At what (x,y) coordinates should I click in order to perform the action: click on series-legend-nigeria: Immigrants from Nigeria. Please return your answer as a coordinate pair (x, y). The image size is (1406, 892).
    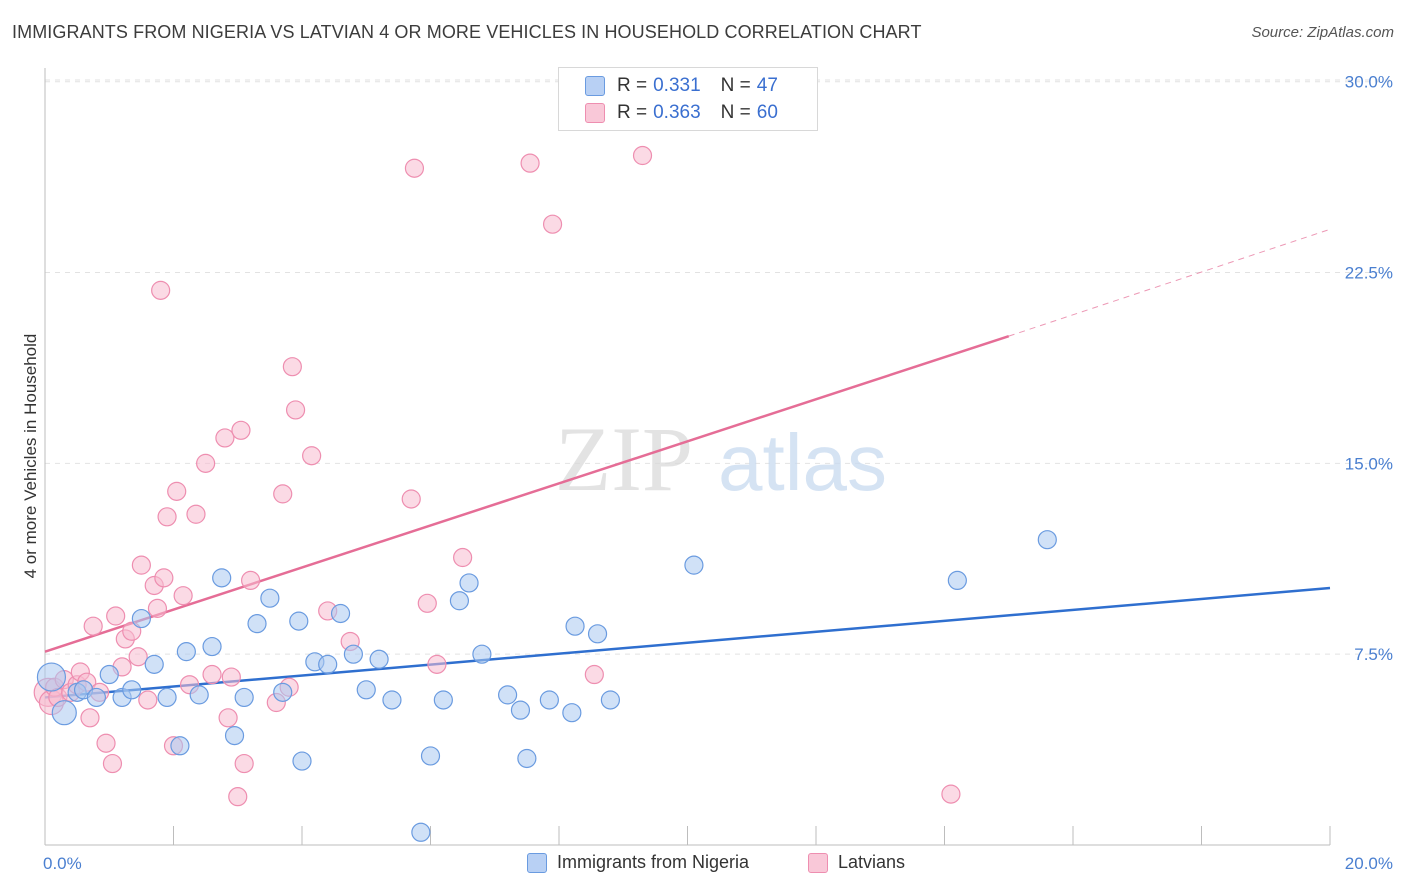
    Looking at the image, I should click on (638, 862).